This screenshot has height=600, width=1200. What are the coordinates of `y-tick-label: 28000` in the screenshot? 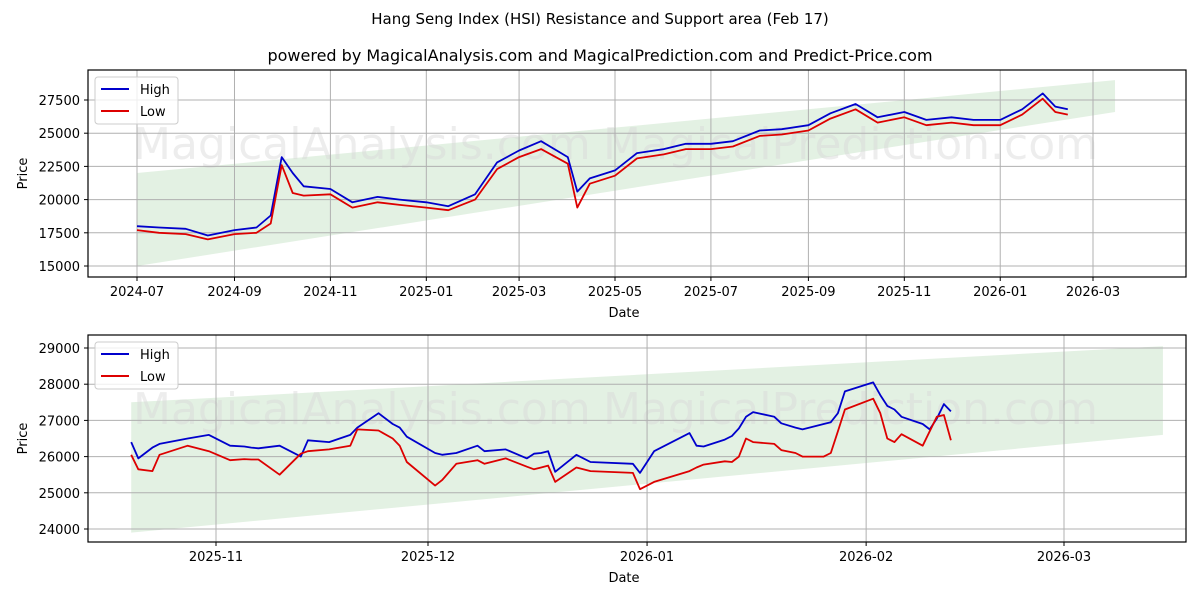 It's located at (59, 385).